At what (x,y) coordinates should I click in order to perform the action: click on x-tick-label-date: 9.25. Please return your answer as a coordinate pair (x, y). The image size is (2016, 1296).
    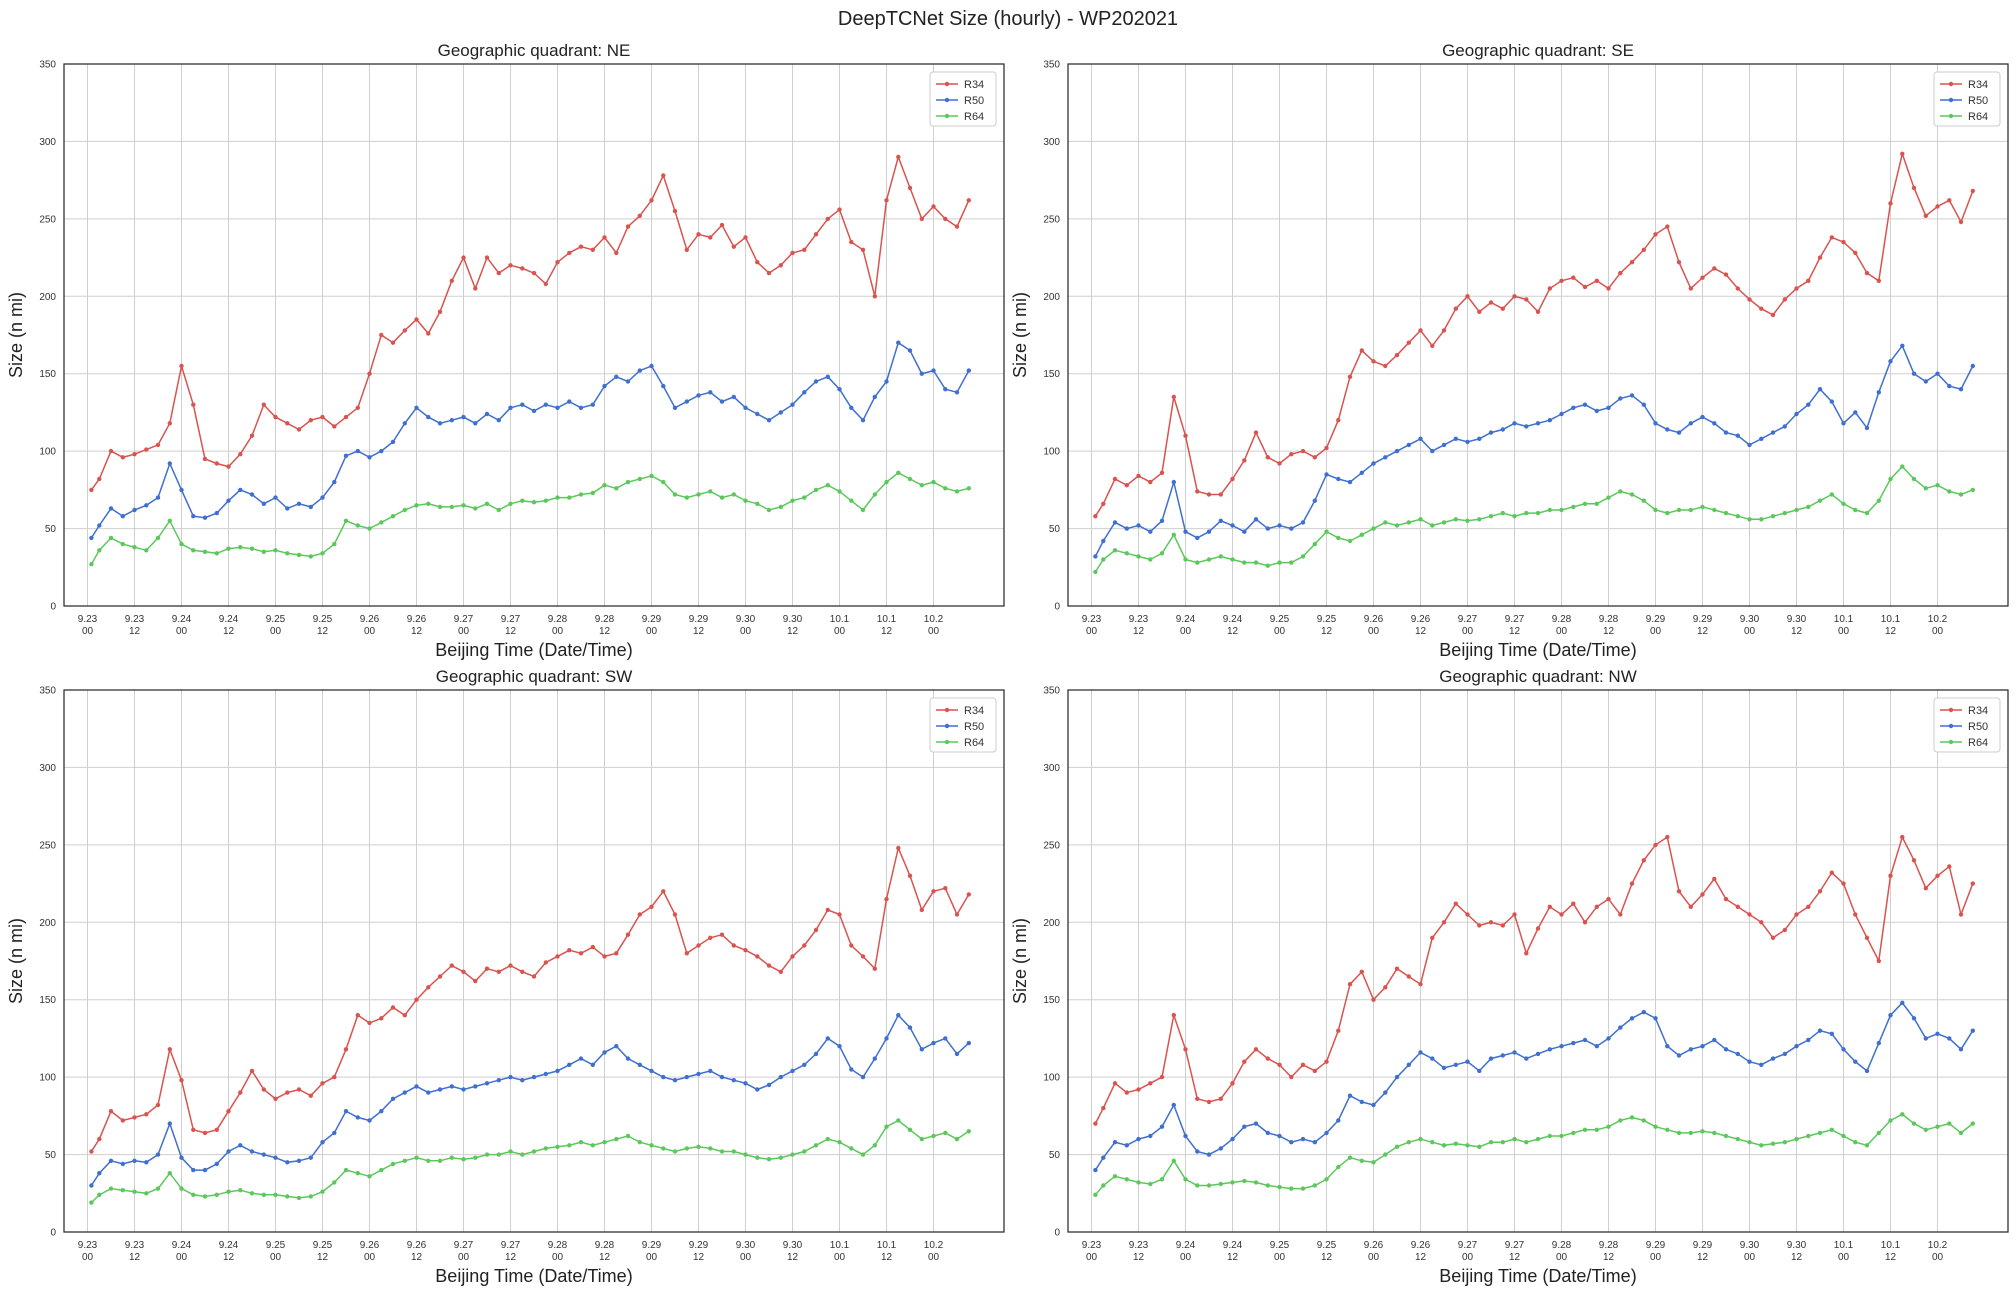
    Looking at the image, I should click on (1327, 1245).